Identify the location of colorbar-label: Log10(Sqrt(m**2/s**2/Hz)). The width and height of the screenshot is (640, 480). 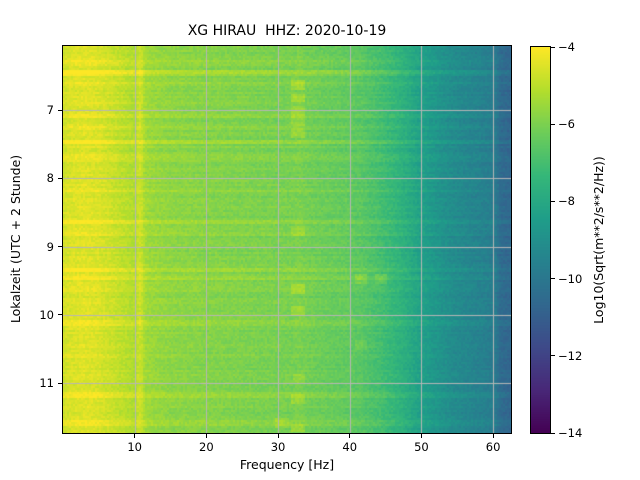
(598, 240).